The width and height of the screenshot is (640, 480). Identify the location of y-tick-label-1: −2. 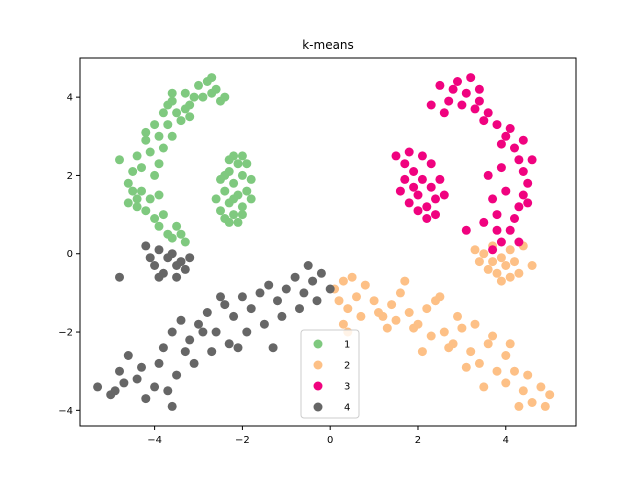
(65, 333).